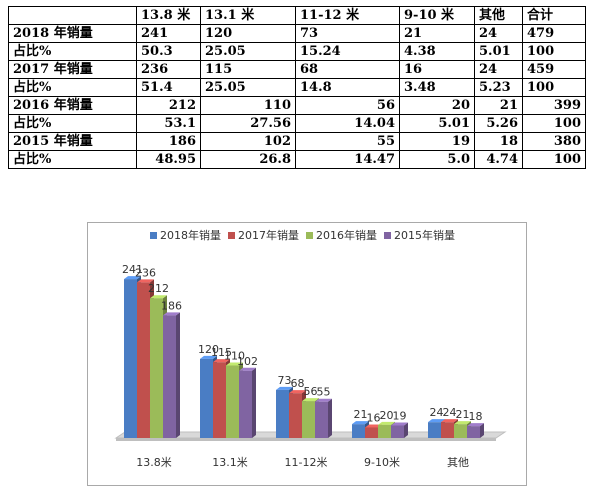  What do you see at coordinates (72, 141) in the screenshot?
I see `table-row-label: 2015 年销量` at bounding box center [72, 141].